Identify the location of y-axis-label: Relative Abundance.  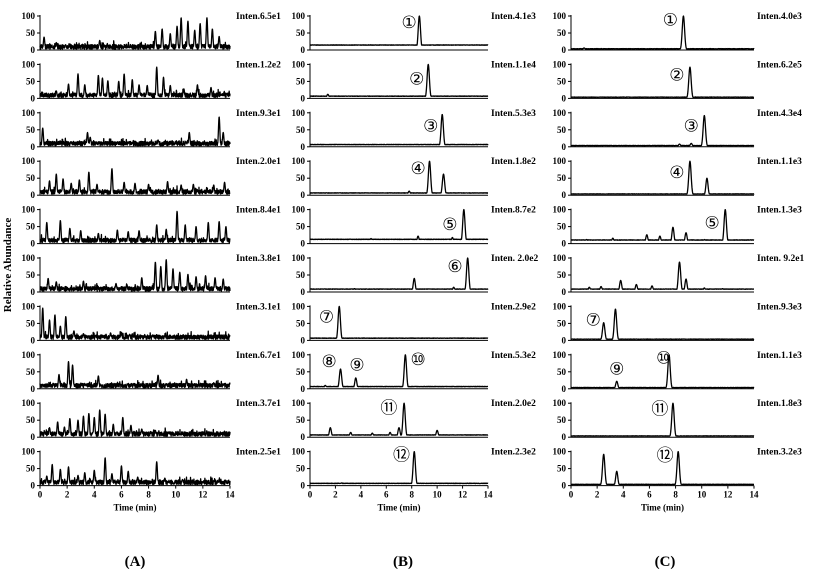
(8, 265).